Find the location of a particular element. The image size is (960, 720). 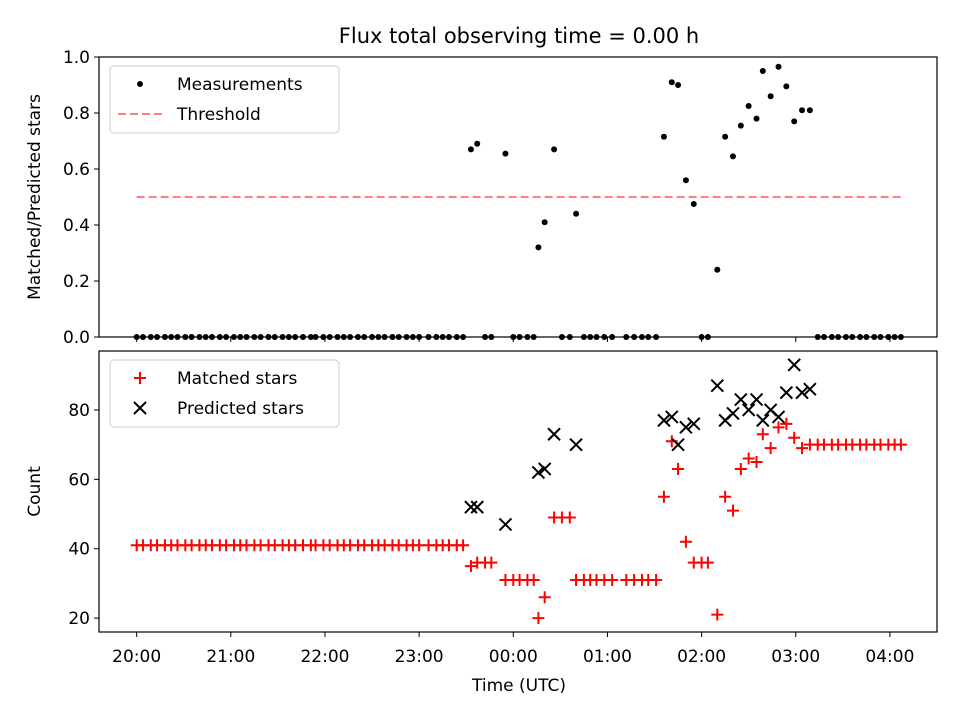

series-predicted-stars is located at coordinates (640, 445).